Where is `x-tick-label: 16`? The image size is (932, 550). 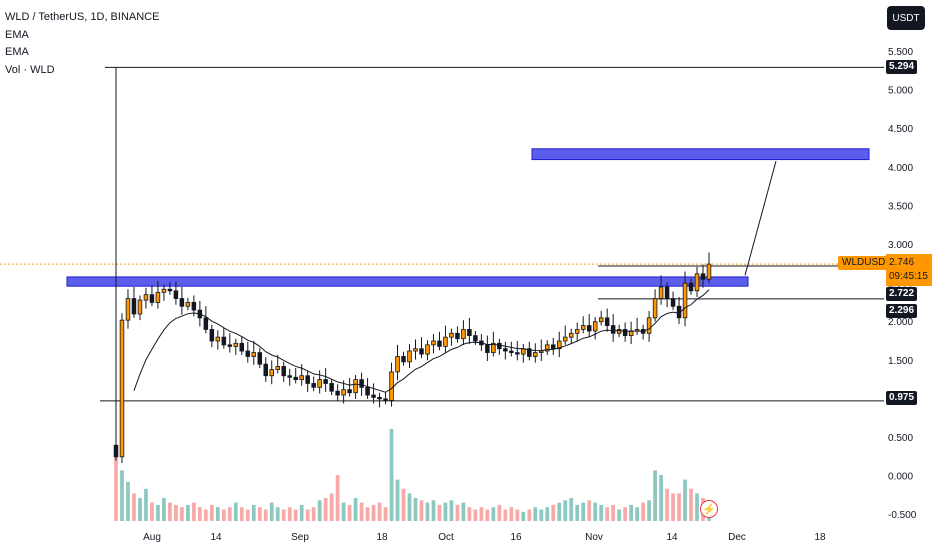 x-tick-label: 16 is located at coordinates (516, 537).